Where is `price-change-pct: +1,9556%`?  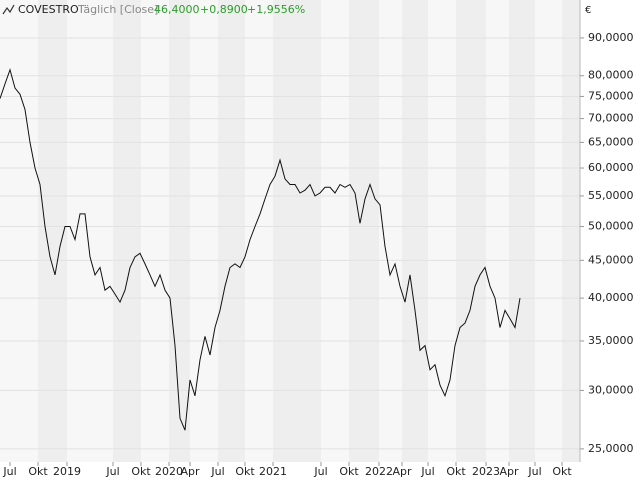
price-change-pct: +1,9556% is located at coordinates (276, 9).